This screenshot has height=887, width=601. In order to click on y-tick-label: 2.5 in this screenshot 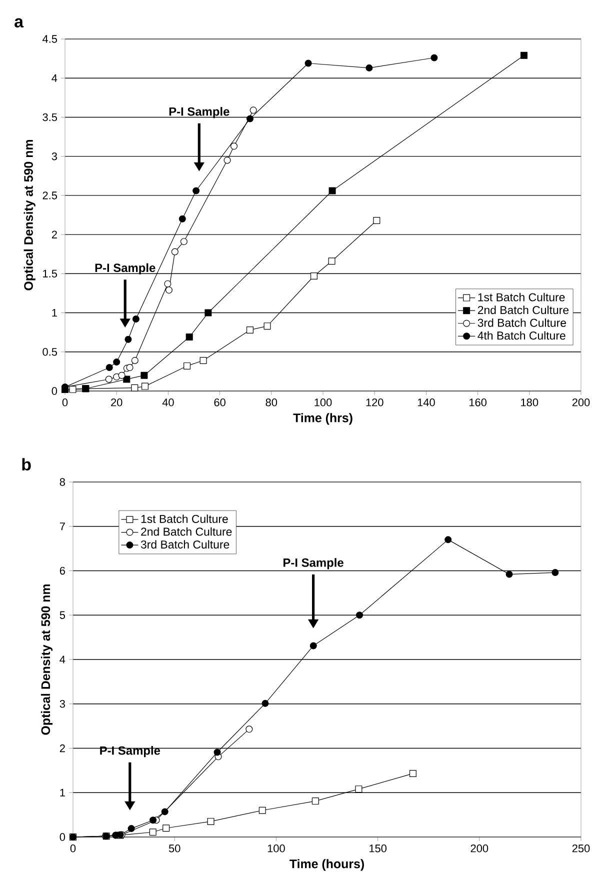, I will do `click(50, 196)`.